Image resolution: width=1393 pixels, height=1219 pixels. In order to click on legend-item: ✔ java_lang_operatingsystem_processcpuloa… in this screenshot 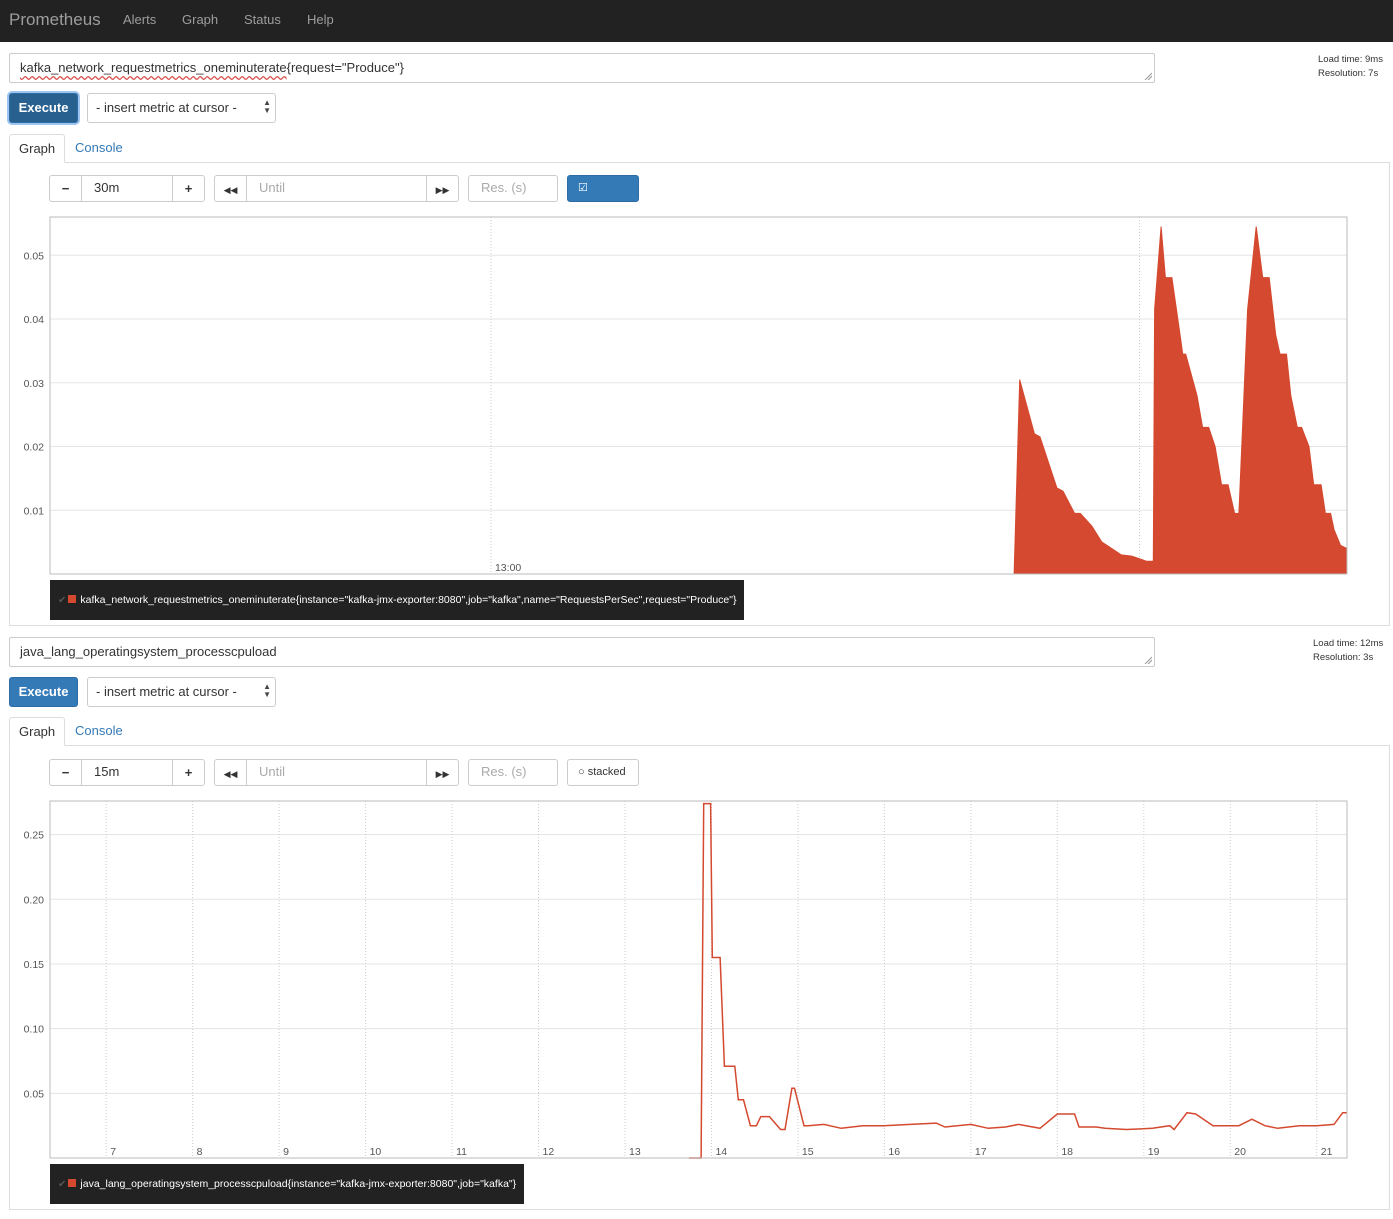, I will do `click(287, 1184)`.